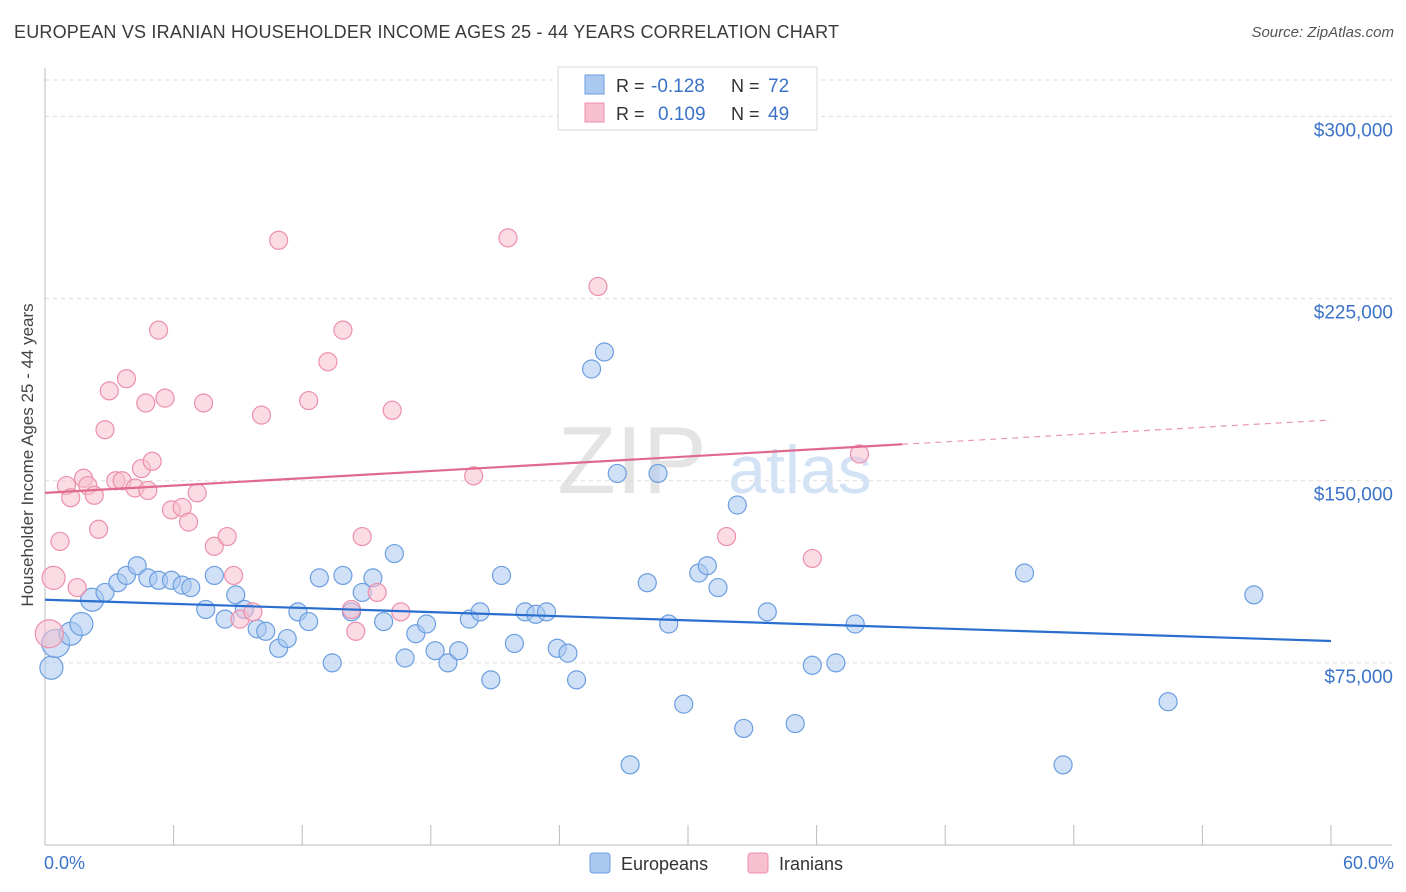 This screenshot has width=1406, height=892. What do you see at coordinates (688, 620) in the screenshot?
I see `europeans-trend-line` at bounding box center [688, 620].